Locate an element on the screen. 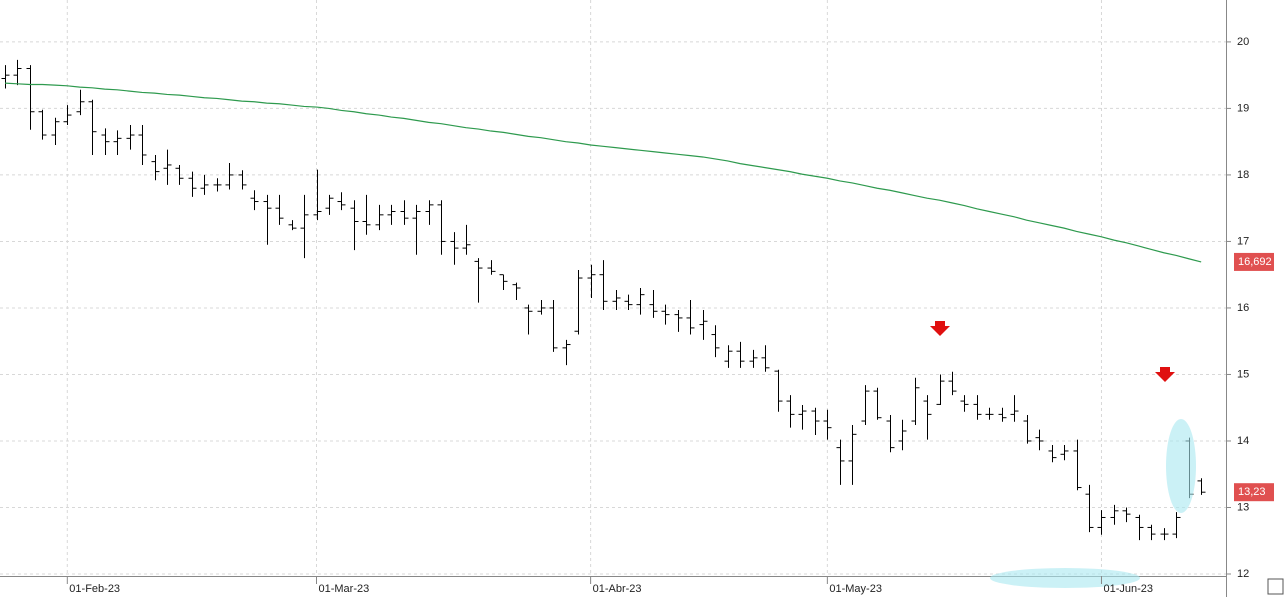  y-tick-label: 20 is located at coordinates (1243, 42).